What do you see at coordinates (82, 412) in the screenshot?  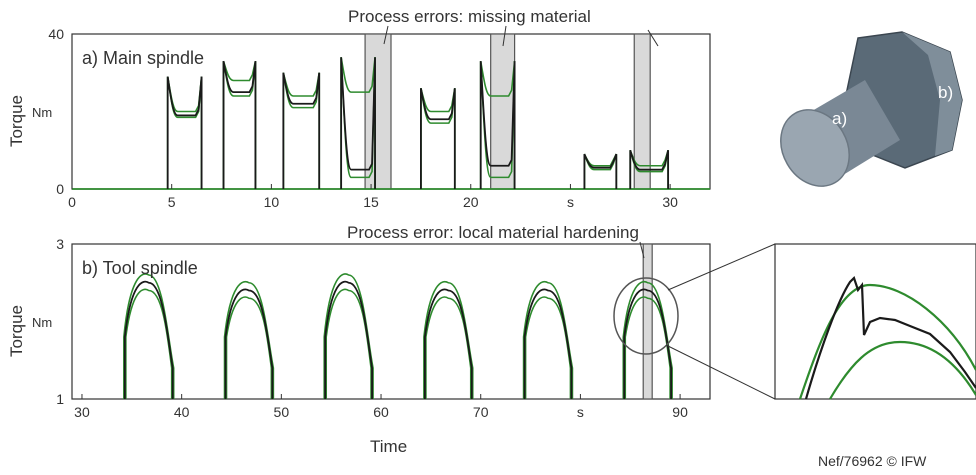 I see `tool-spindle-xtick-label: 30` at bounding box center [82, 412].